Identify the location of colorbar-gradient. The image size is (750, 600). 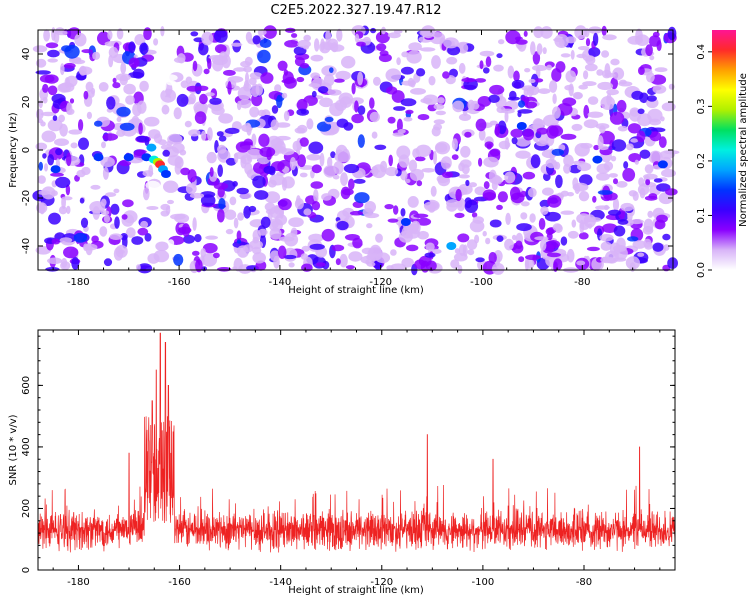
(724, 150).